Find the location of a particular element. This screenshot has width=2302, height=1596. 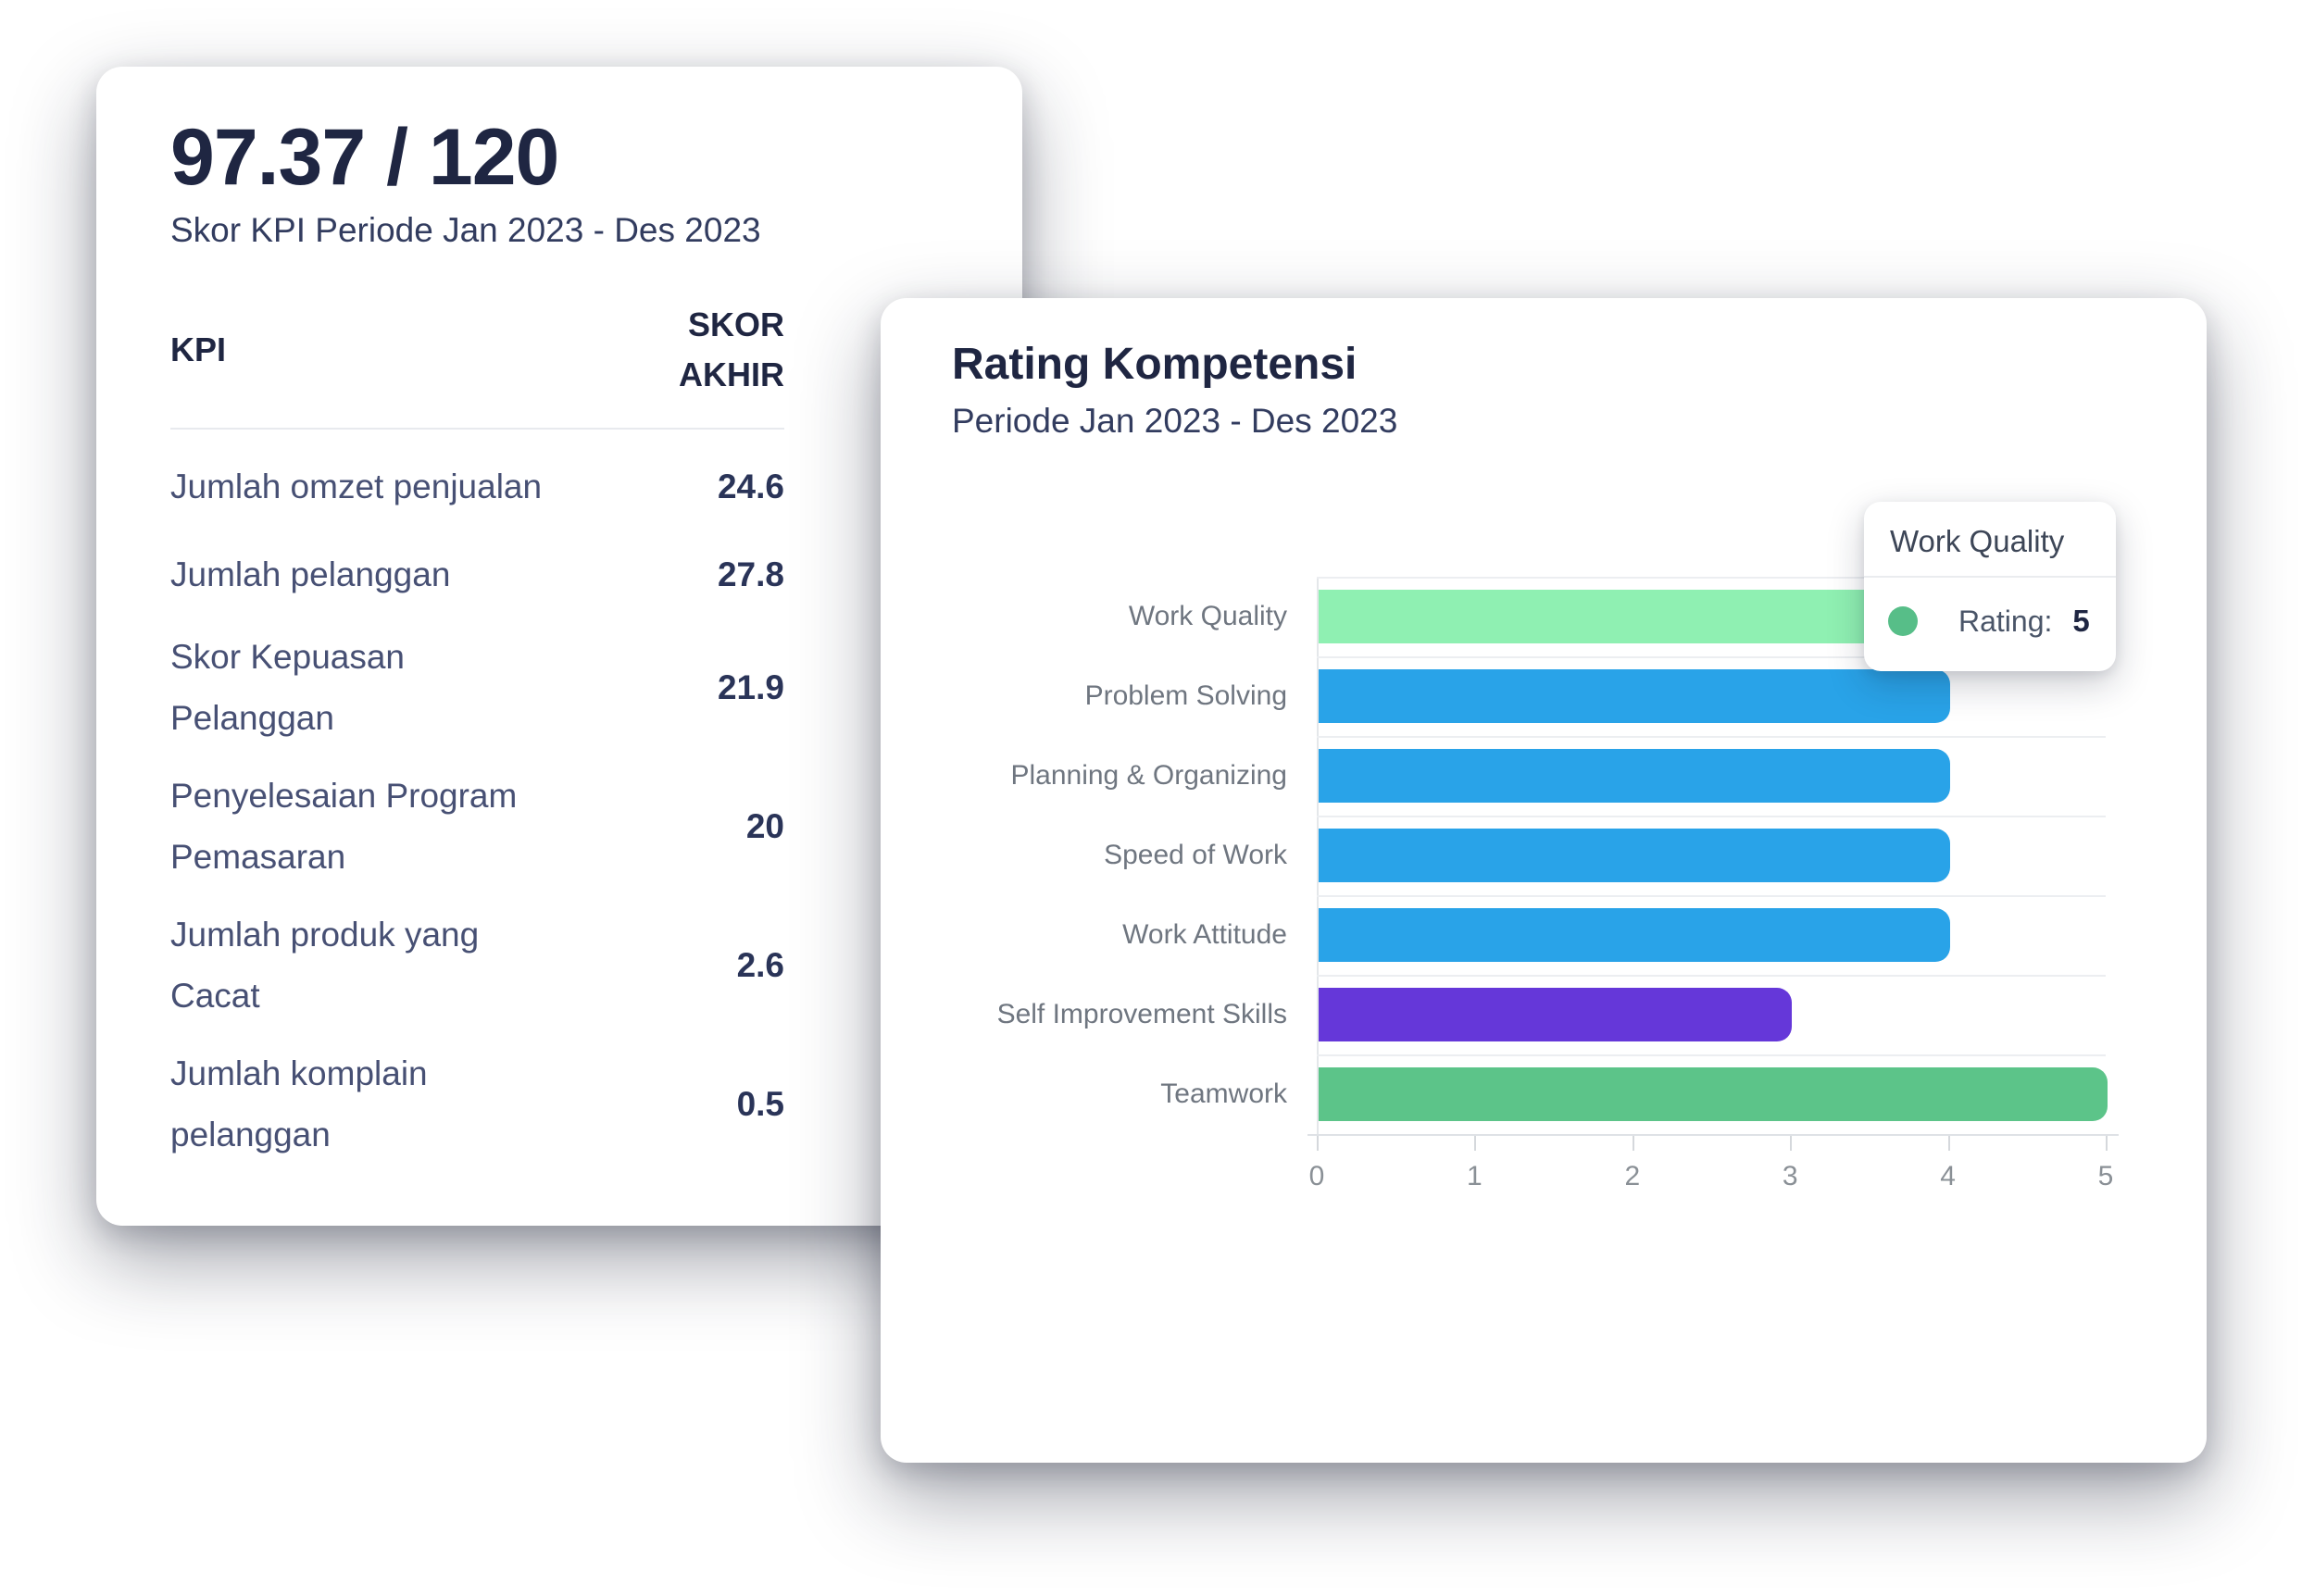

tooltip-body: Rating: 5 is located at coordinates (1990, 621).